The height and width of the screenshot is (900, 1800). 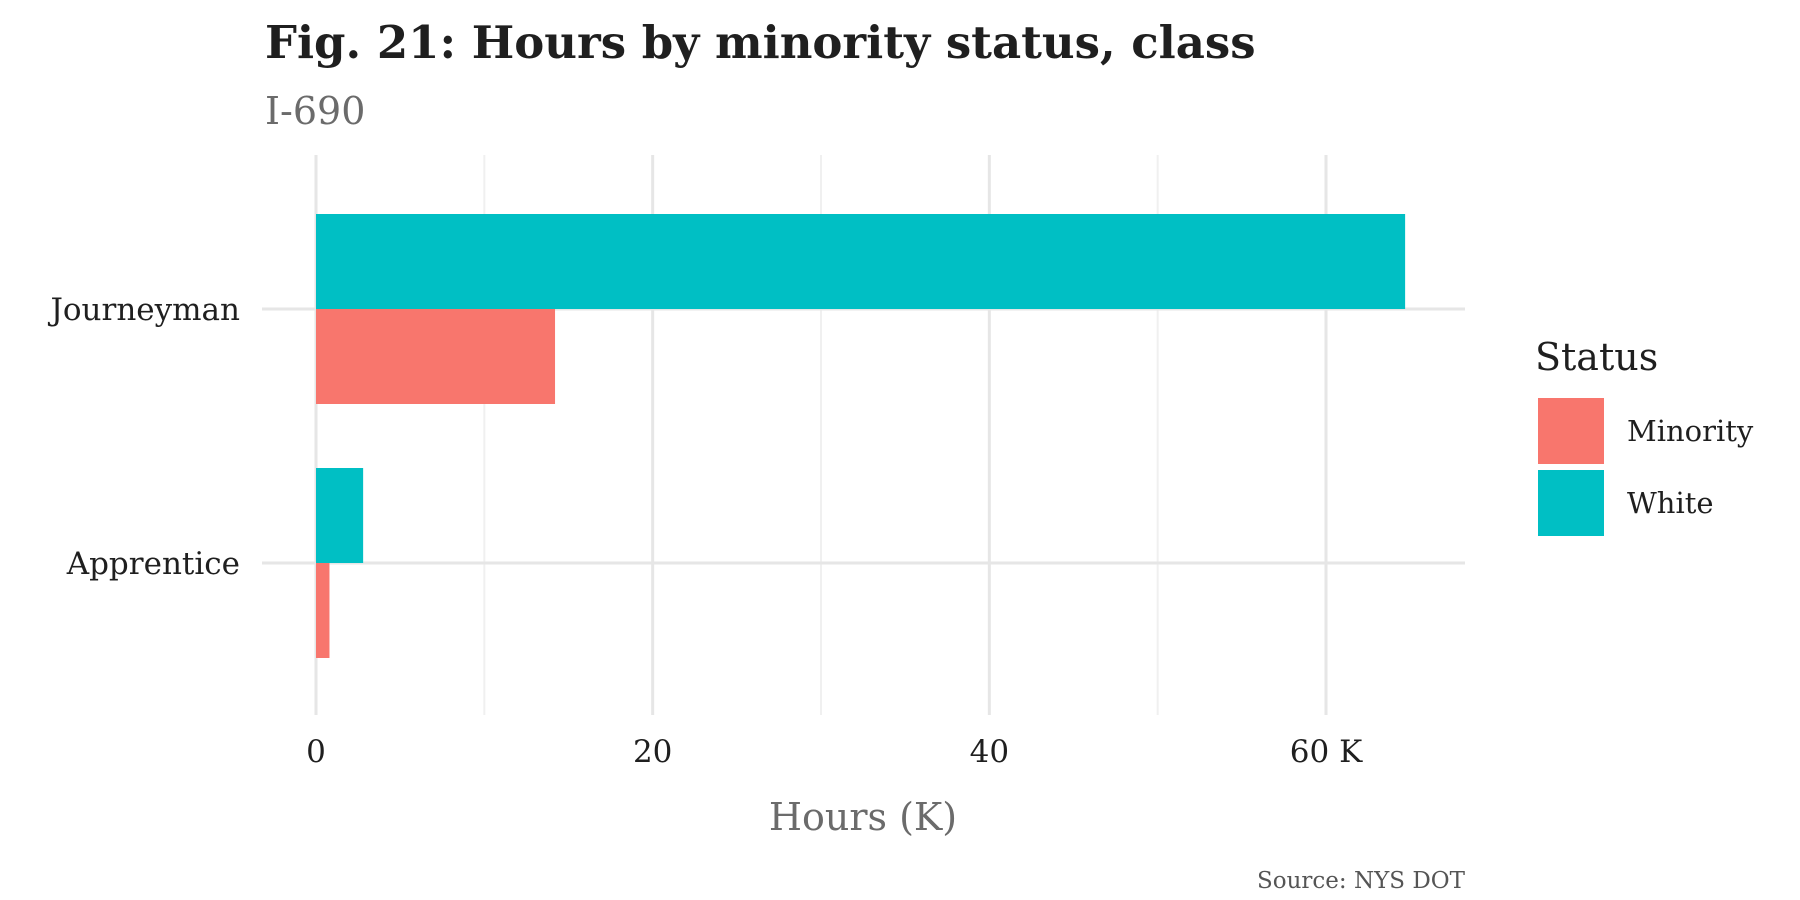 What do you see at coordinates (652, 752) in the screenshot?
I see `x-tick-label: 20` at bounding box center [652, 752].